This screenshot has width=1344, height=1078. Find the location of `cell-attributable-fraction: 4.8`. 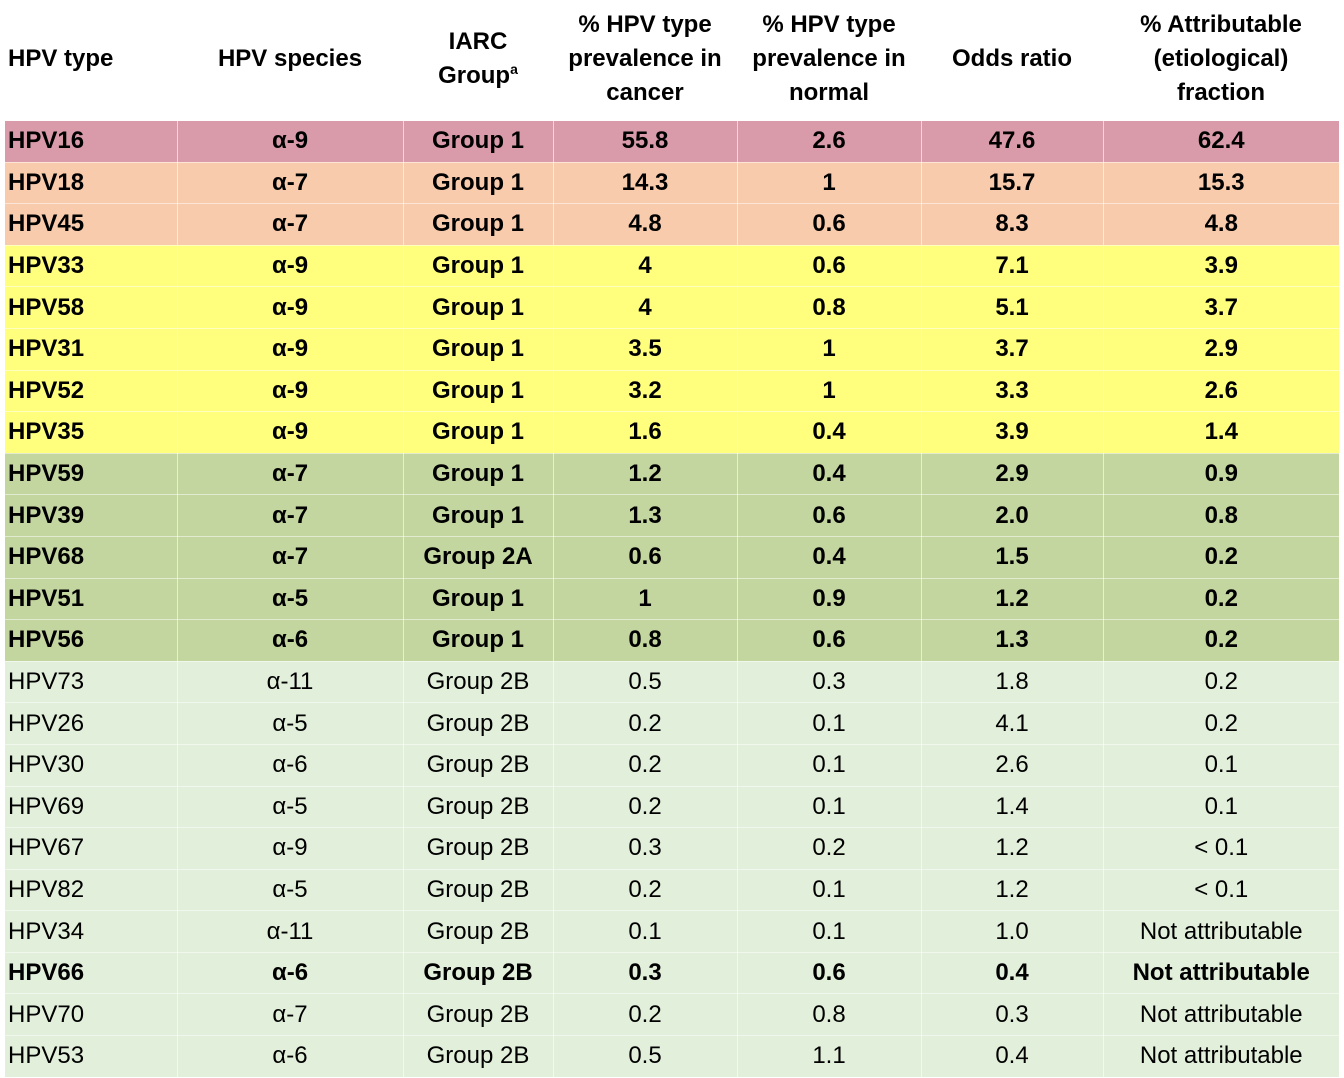

cell-attributable-fraction: 4.8 is located at coordinates (1221, 224).